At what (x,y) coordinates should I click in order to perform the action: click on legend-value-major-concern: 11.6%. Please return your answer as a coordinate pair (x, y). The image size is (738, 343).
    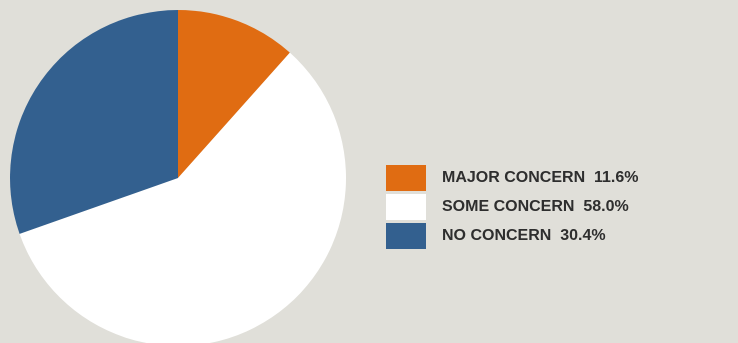
    Looking at the image, I should click on (616, 177).